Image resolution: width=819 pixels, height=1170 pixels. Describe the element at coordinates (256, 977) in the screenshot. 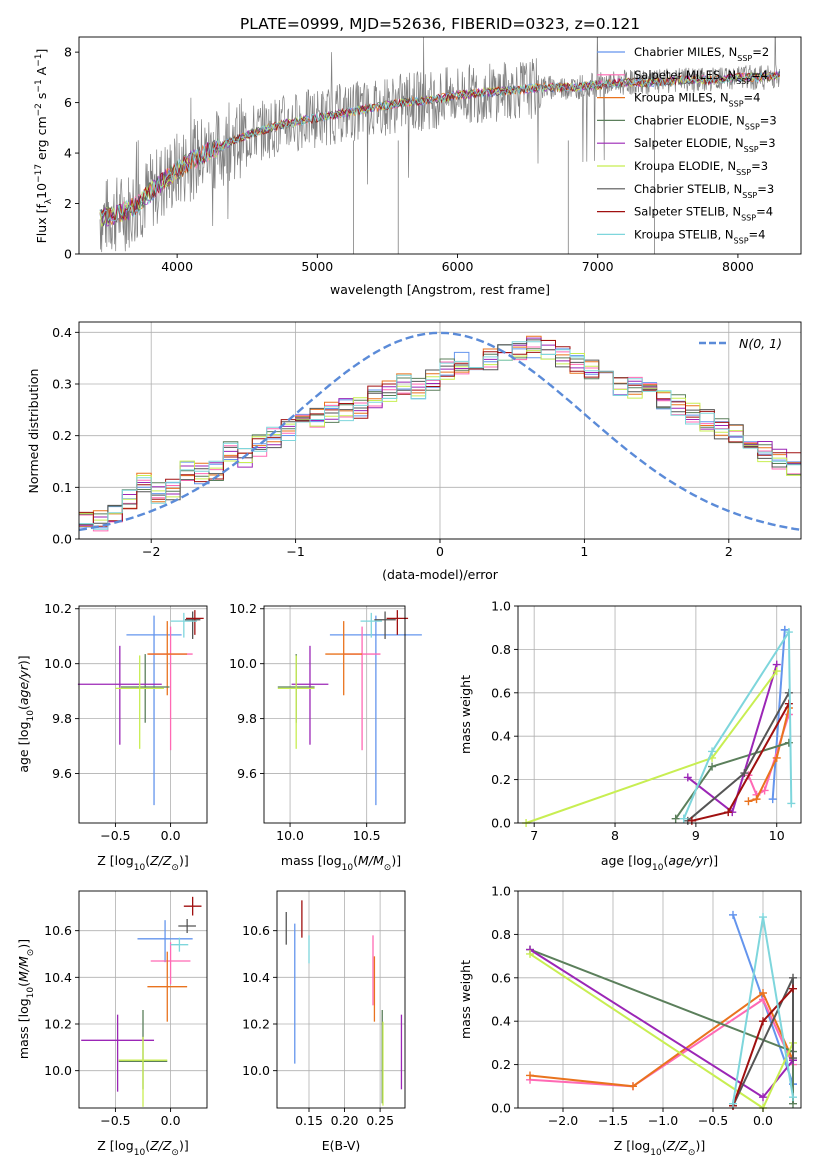

I see `y-tick-label: 10.4` at that location.